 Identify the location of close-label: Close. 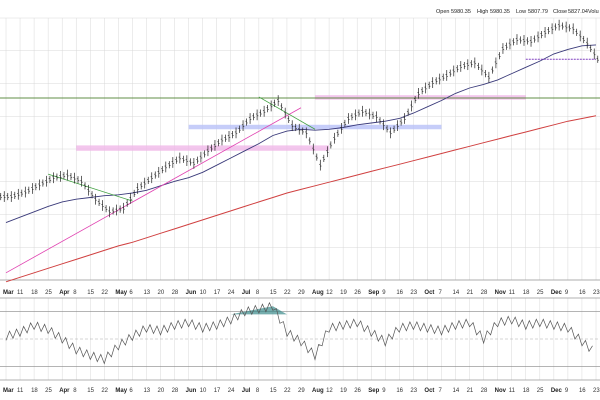
(560, 12).